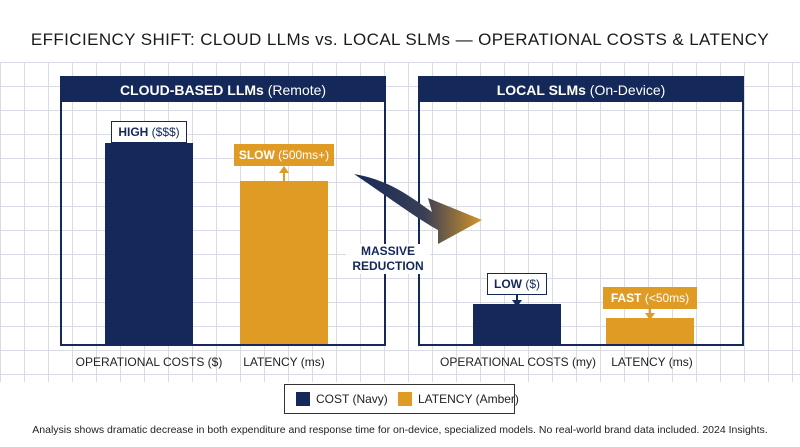 The width and height of the screenshot is (800, 447). I want to click on local-panel-header: LOCAL SLMs (On-Device), so click(581, 90).